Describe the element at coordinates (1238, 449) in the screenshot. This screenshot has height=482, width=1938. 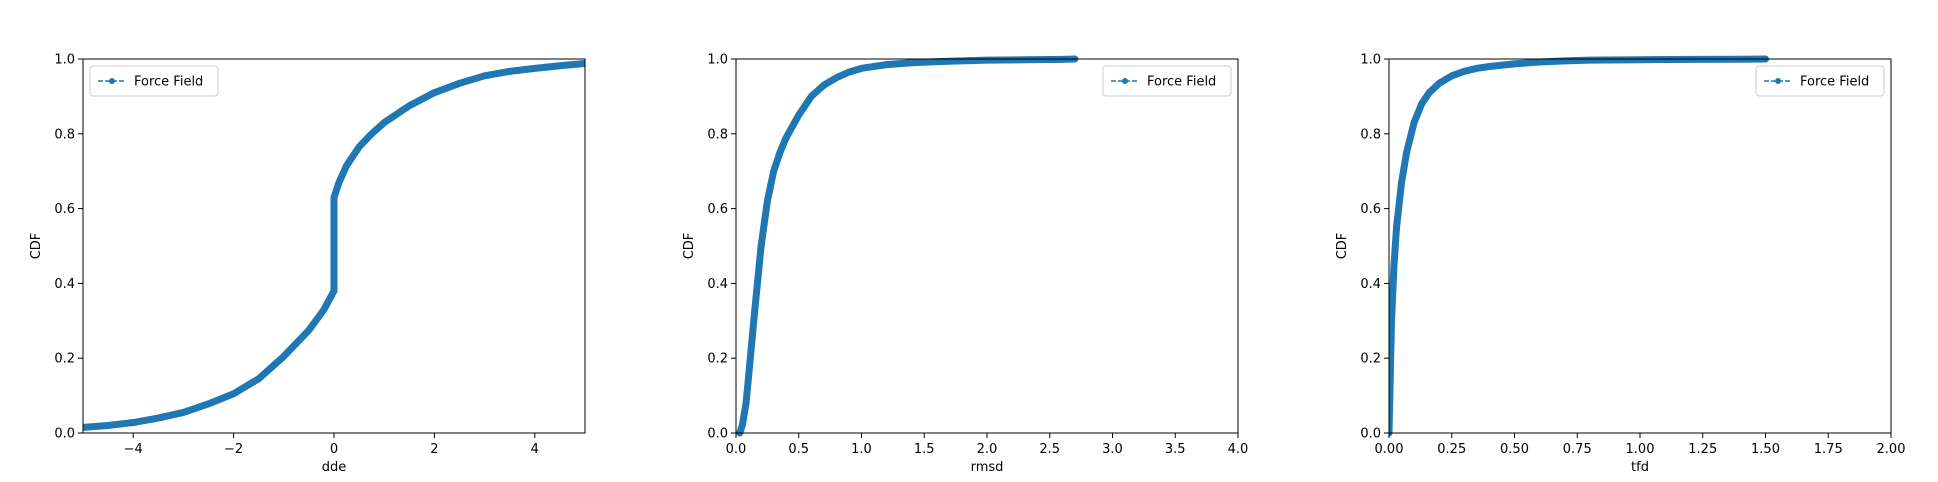
I see `x-tick-label: 4.0` at that location.